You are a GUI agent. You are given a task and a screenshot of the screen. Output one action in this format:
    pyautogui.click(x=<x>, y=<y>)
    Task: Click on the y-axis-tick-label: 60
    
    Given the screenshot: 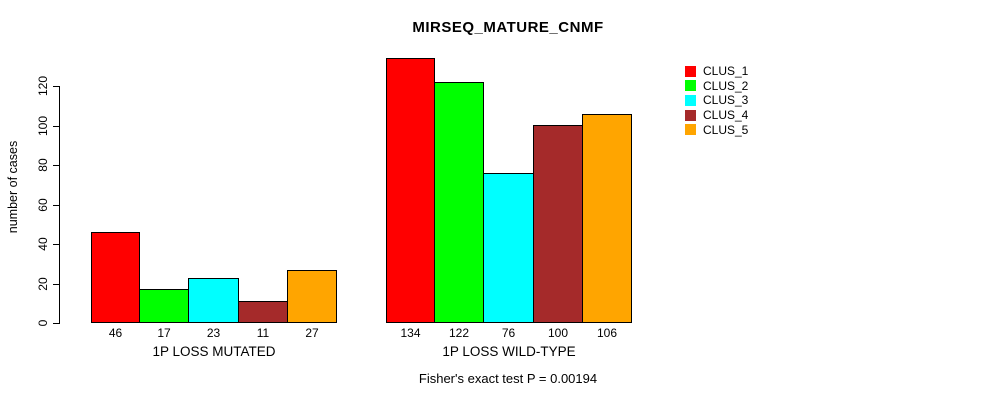 What is the action you would take?
    pyautogui.click(x=43, y=205)
    